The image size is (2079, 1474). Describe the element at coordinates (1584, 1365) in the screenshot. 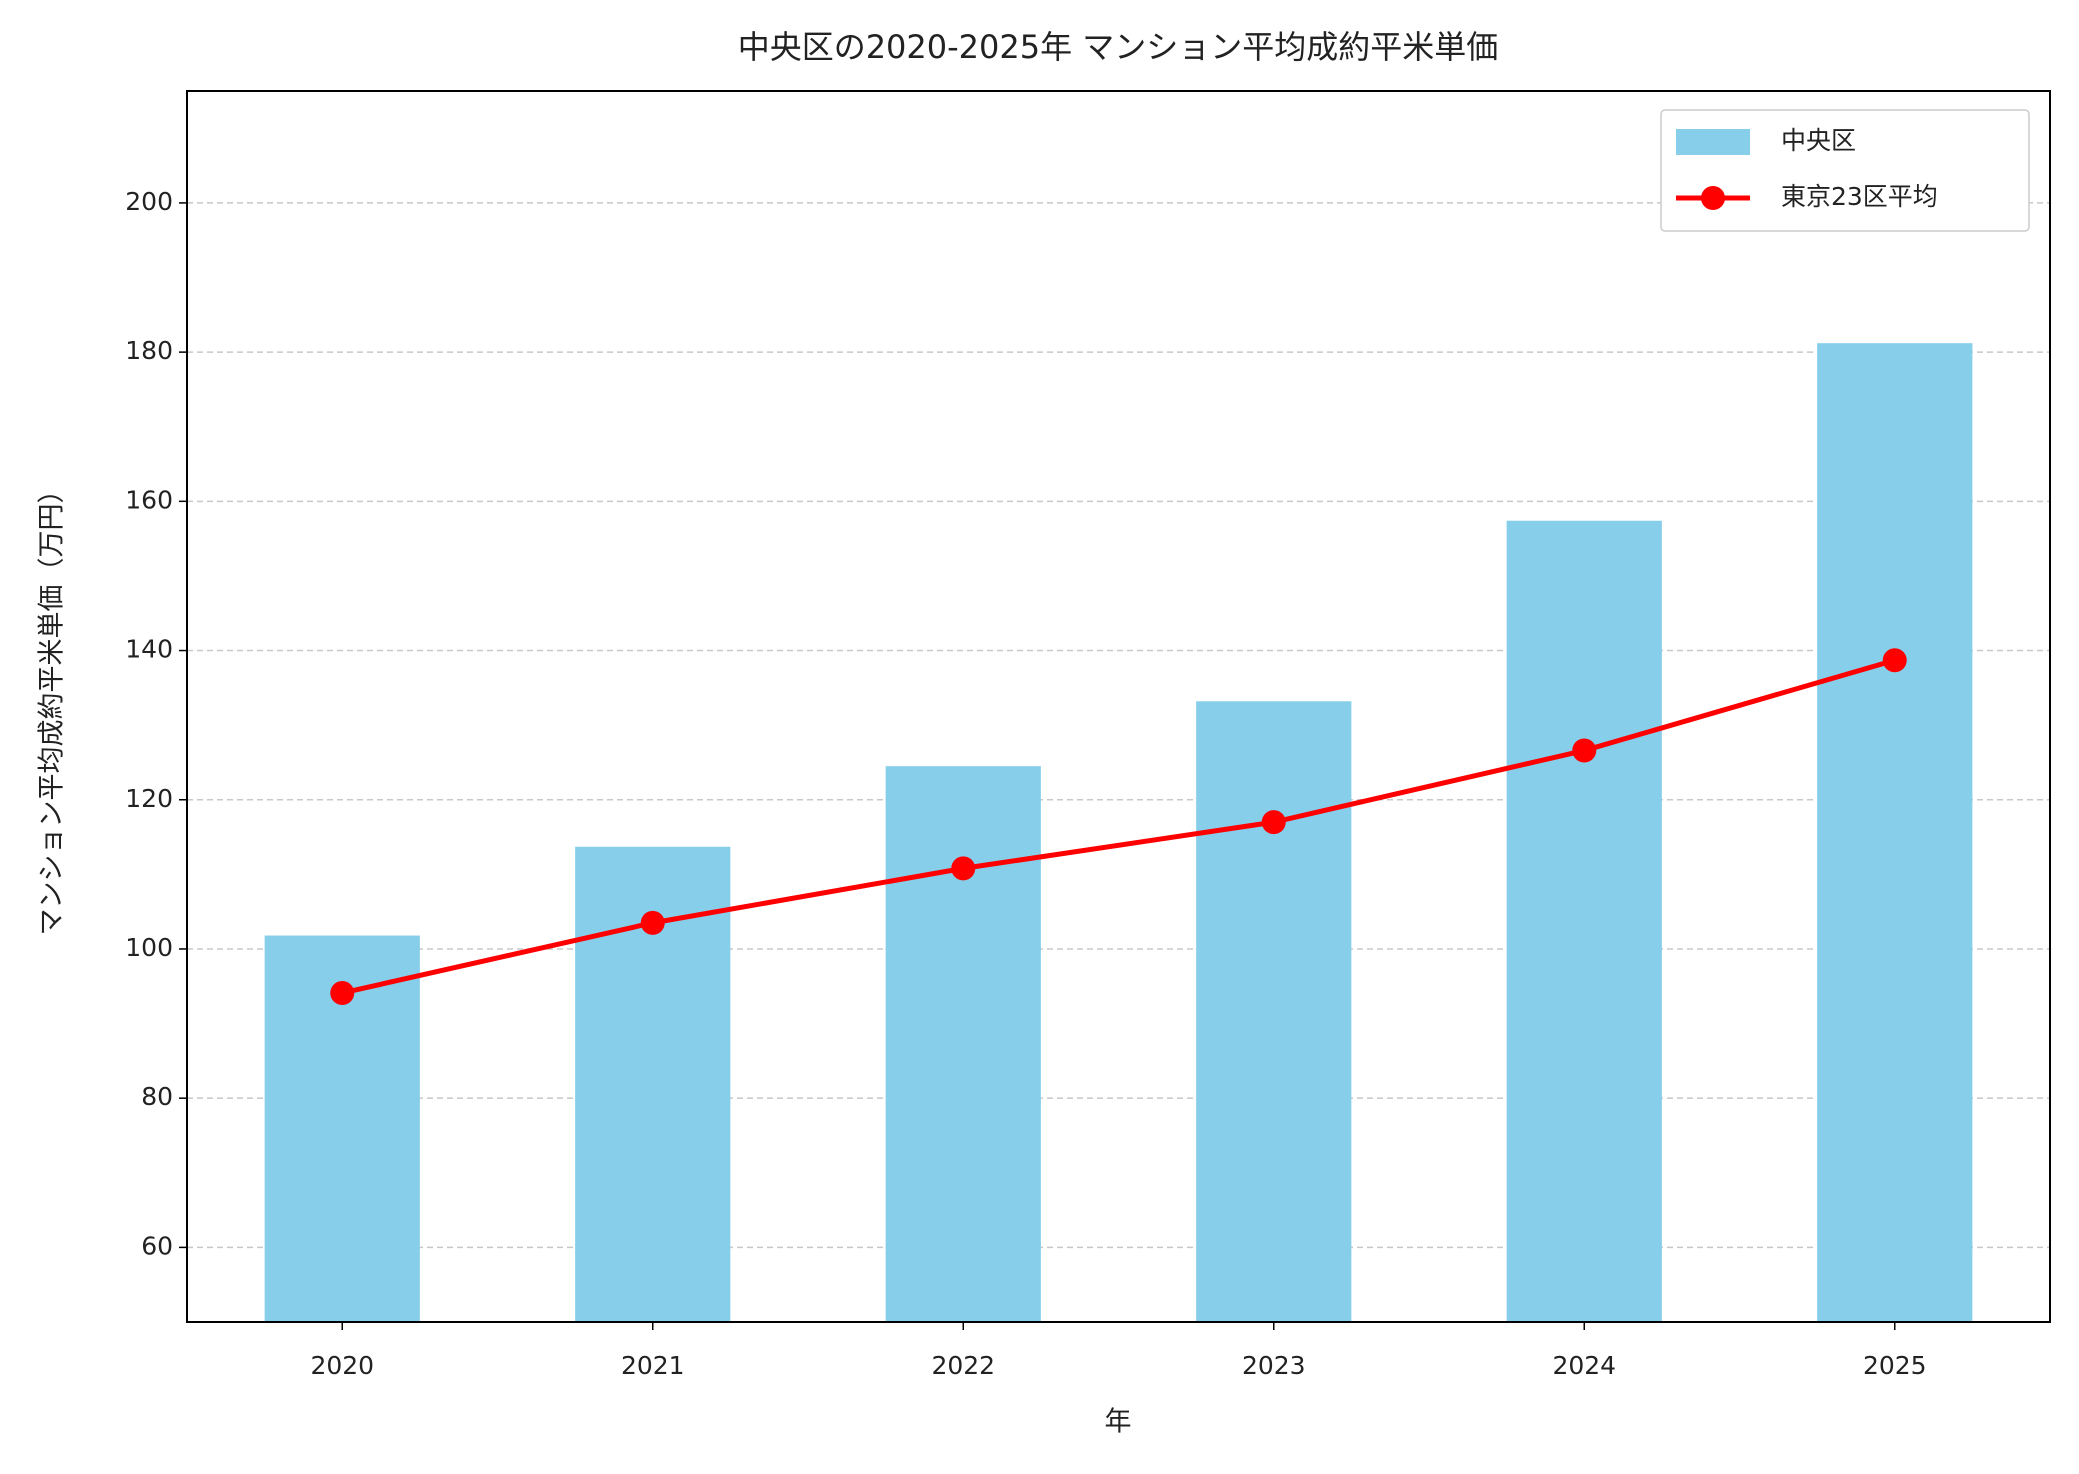

I see `x-tick-label: 2024` at that location.